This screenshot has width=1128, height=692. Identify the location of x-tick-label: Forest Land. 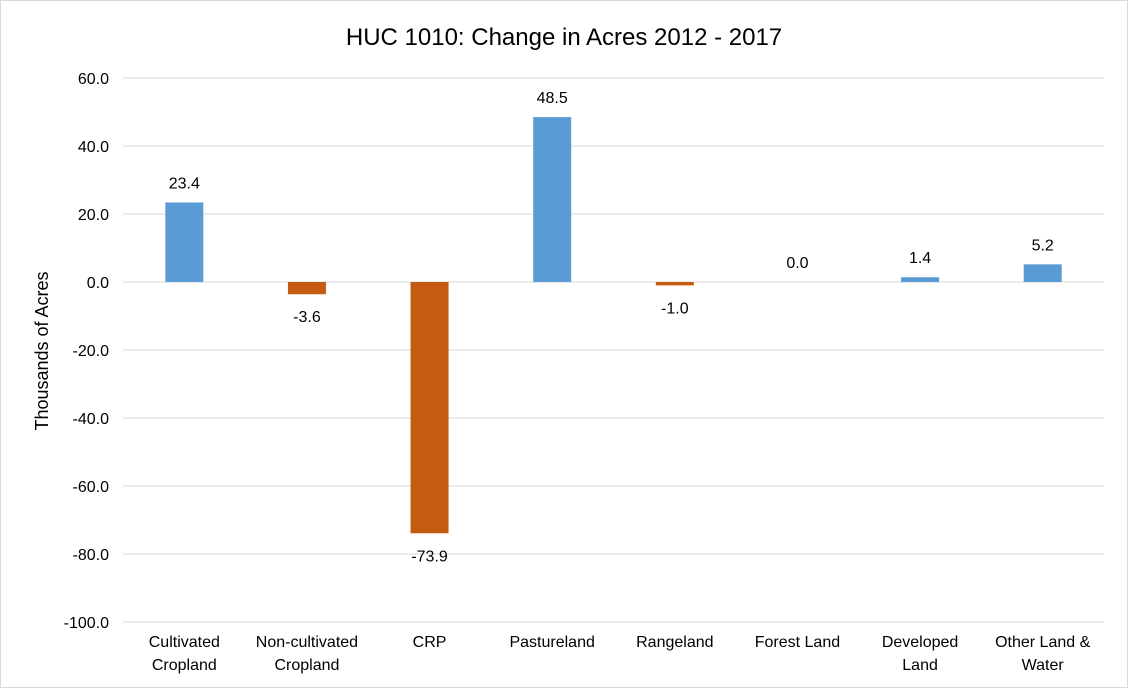
(797, 642).